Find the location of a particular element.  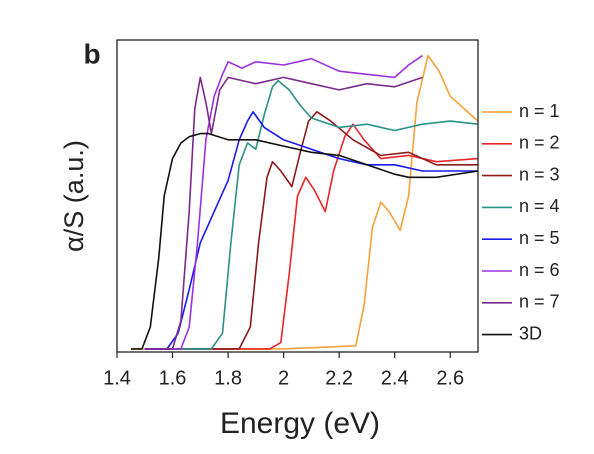

x-tick-label: 2.2 is located at coordinates (339, 378).